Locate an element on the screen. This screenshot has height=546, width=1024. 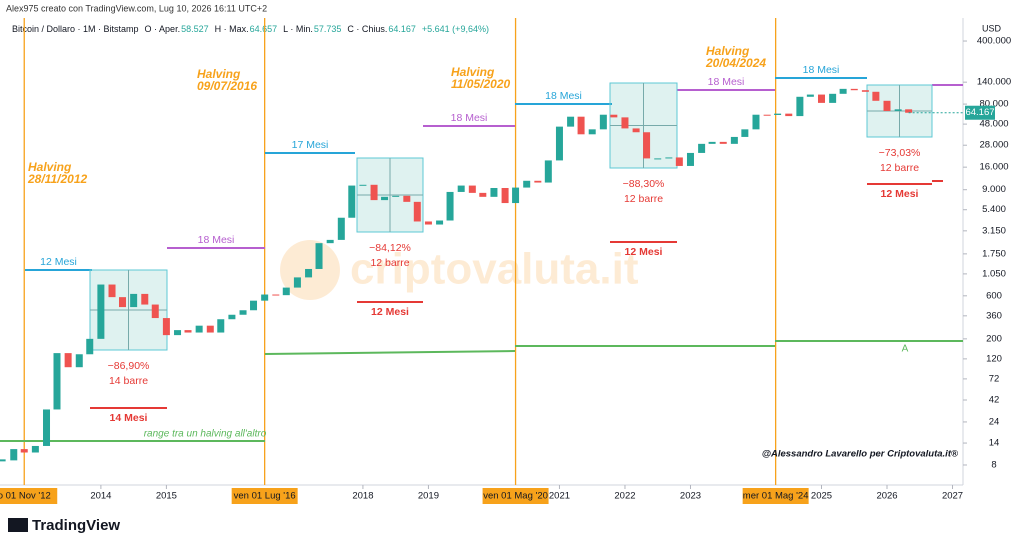
peak-range-label: 17 Mesi is located at coordinates (310, 145).